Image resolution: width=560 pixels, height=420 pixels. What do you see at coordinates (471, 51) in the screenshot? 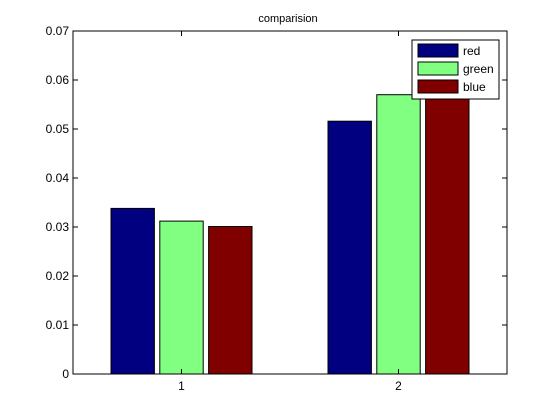
I see `legend-label-red: red` at bounding box center [471, 51].